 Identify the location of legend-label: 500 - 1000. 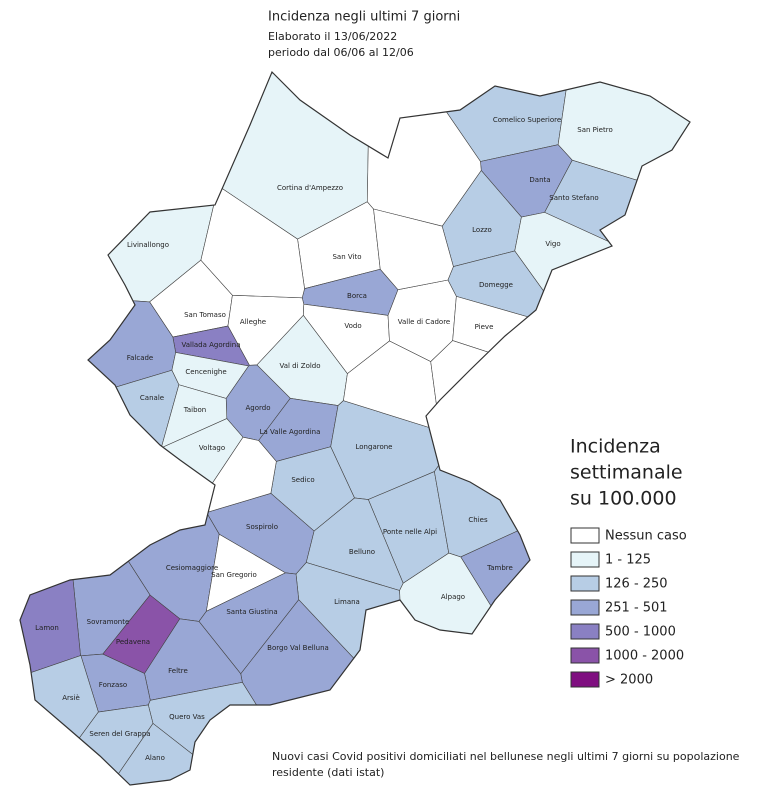
(640, 632).